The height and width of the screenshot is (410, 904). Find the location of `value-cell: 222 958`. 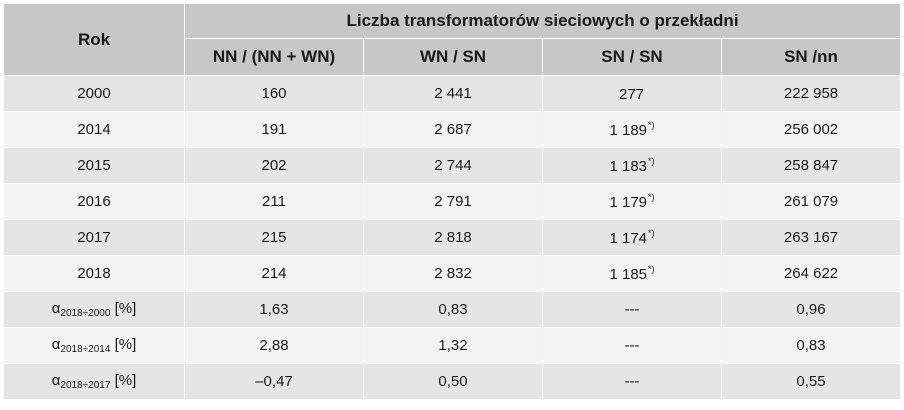

value-cell: 222 958 is located at coordinates (811, 93).